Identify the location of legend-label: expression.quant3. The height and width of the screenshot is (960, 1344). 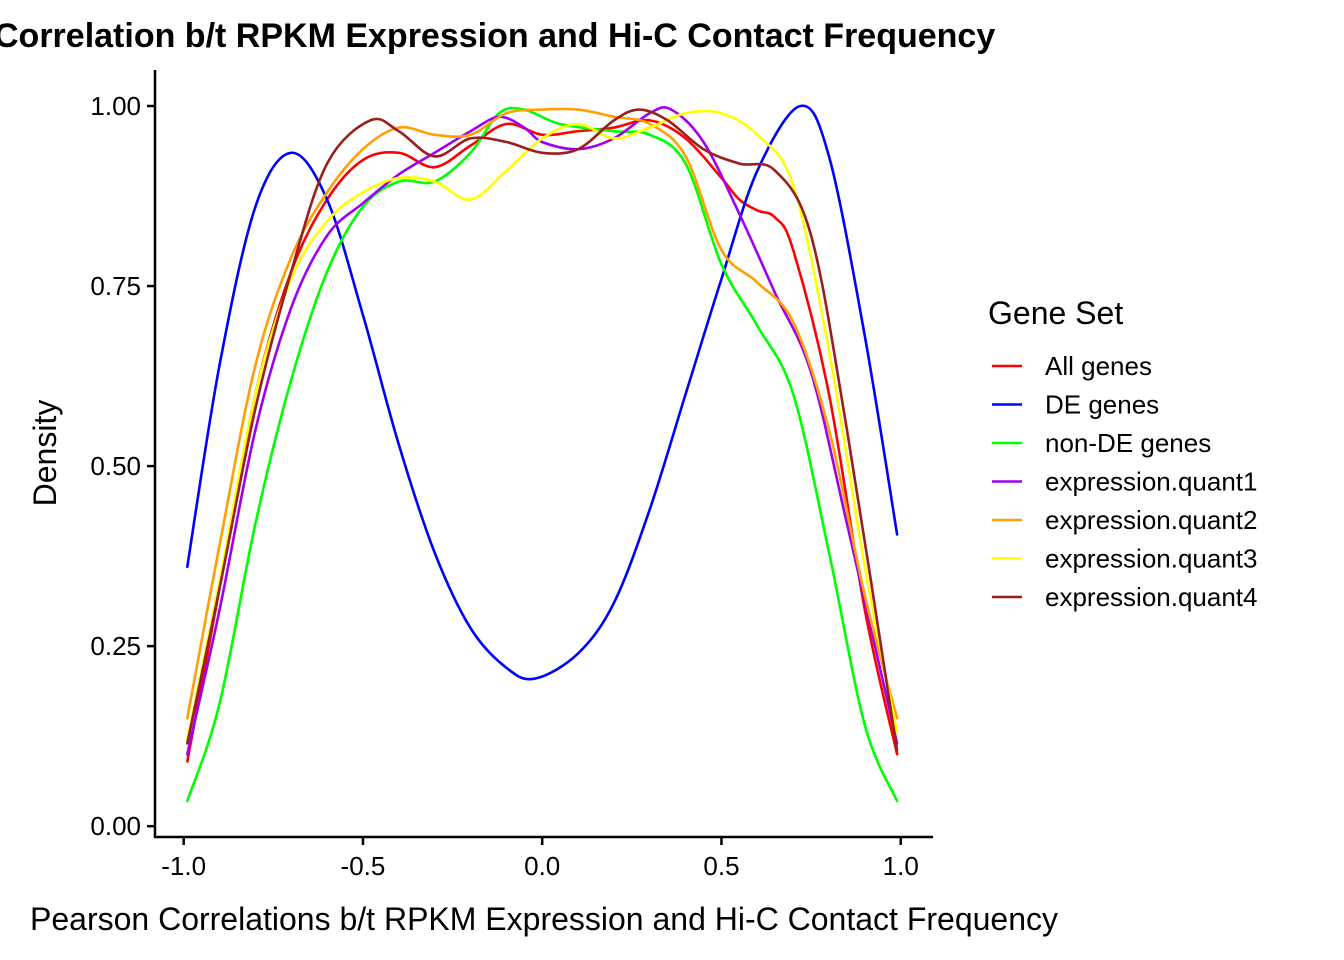
(1151, 559).